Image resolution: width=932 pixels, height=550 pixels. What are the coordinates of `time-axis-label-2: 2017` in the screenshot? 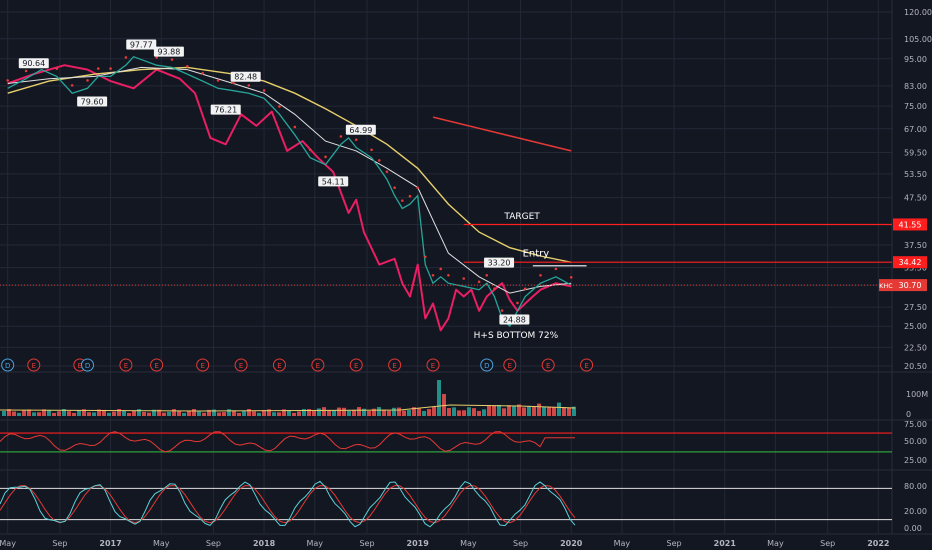 It's located at (110, 543).